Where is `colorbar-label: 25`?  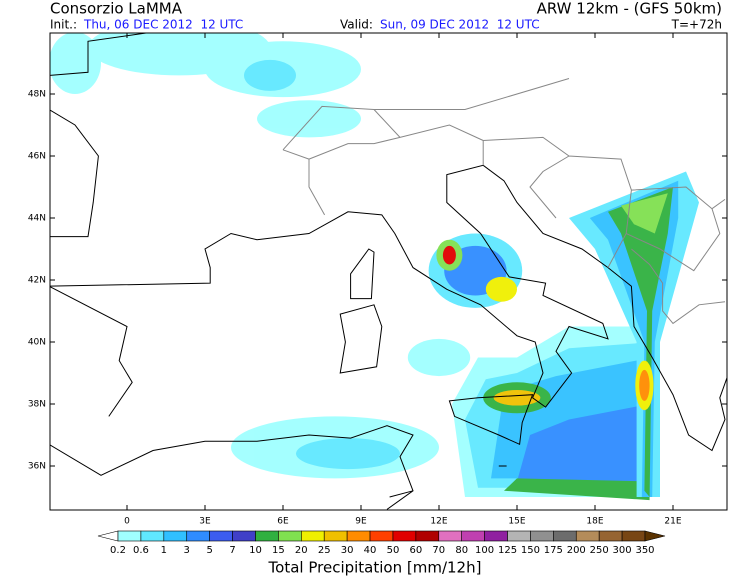 colorbar-label: 25 is located at coordinates (324, 550).